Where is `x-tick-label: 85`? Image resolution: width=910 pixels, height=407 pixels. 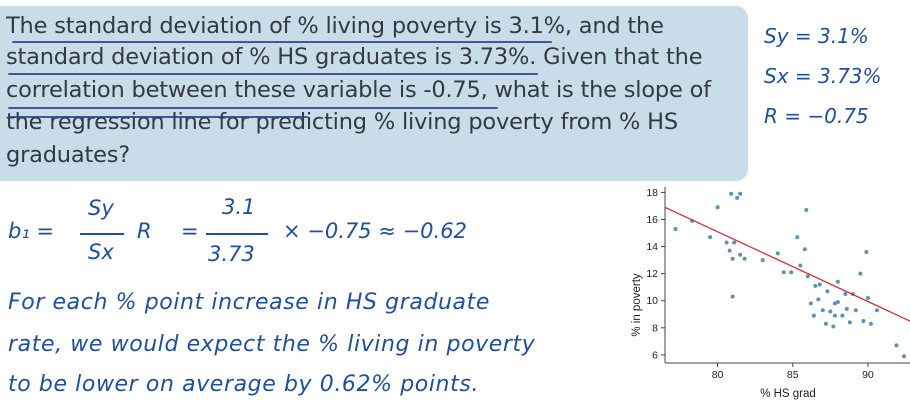 x-tick-label: 85 is located at coordinates (793, 375).